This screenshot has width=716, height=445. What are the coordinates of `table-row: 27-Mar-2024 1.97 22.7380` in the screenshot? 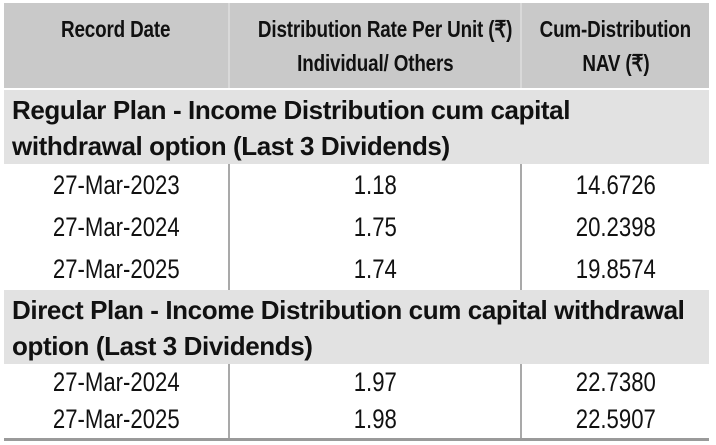 It's located at (356, 382).